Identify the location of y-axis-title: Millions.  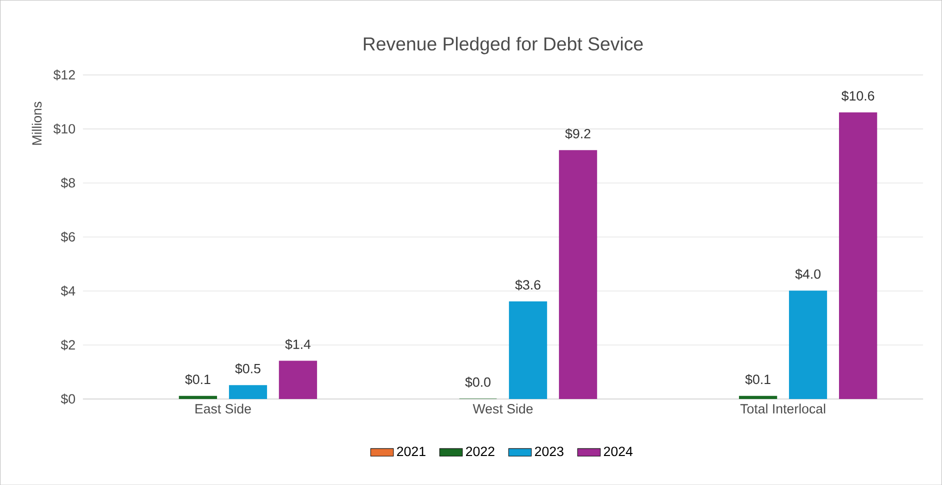
(37, 123).